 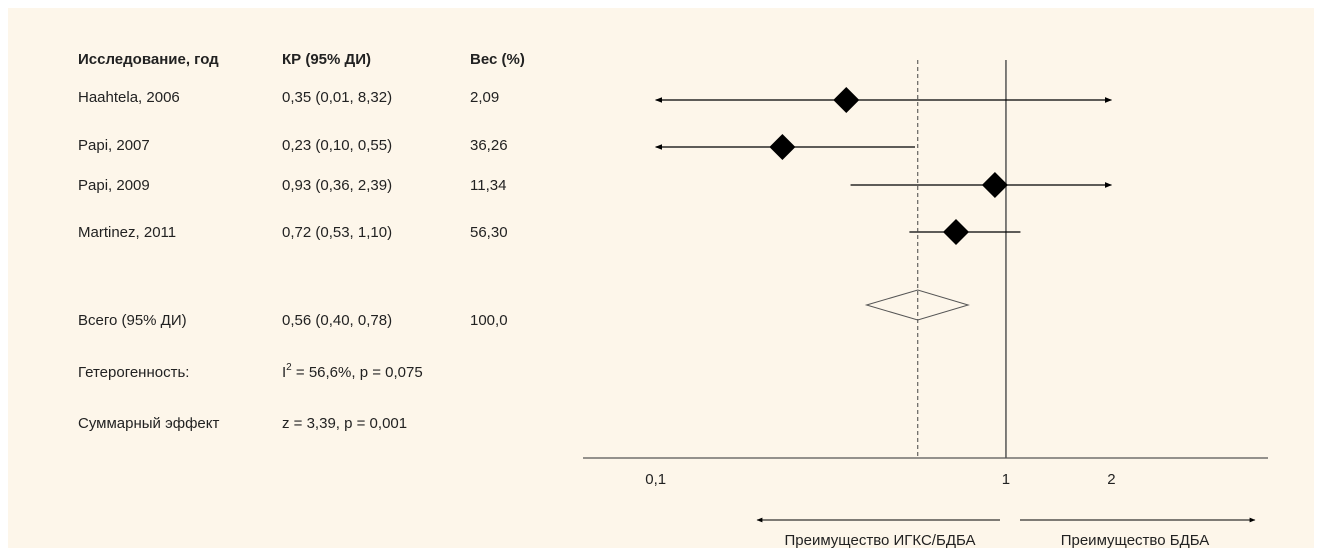 I want to click on study-weight: 2,09, so click(x=484, y=97).